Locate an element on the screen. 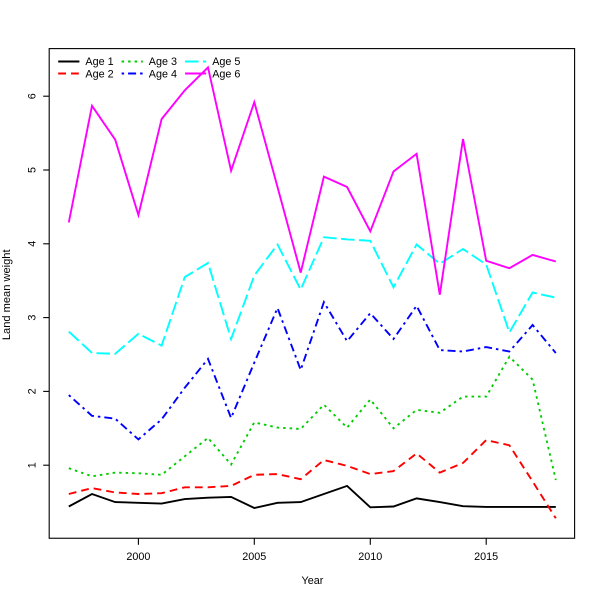  svg-text: 2015 is located at coordinates (486, 557).